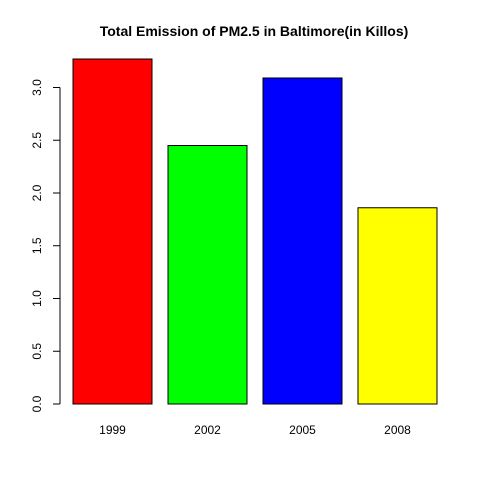 The width and height of the screenshot is (480, 480). What do you see at coordinates (397, 306) in the screenshot?
I see `bar-2008` at bounding box center [397, 306].